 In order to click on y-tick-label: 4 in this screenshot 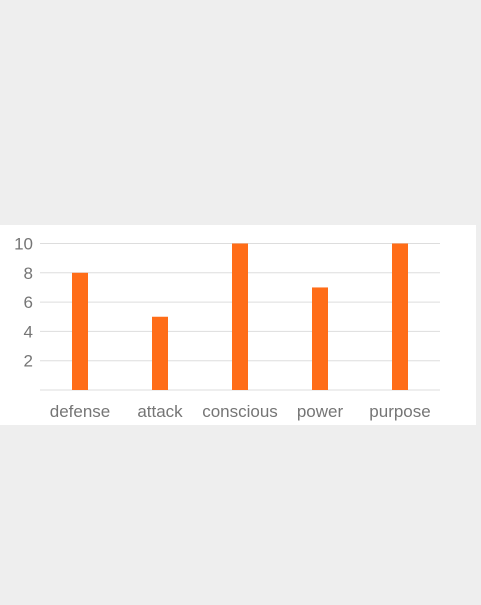, I will do `click(28, 331)`.